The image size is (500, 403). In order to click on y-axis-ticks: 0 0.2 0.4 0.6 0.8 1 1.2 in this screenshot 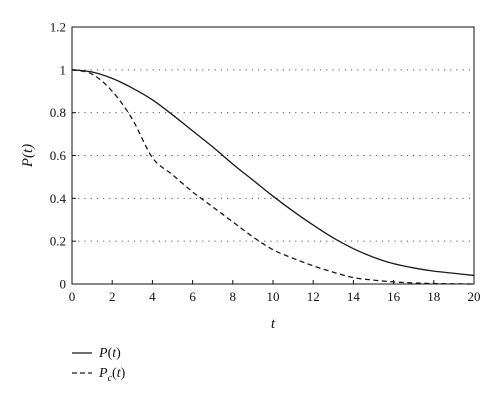, I will do `click(63, 156)`.